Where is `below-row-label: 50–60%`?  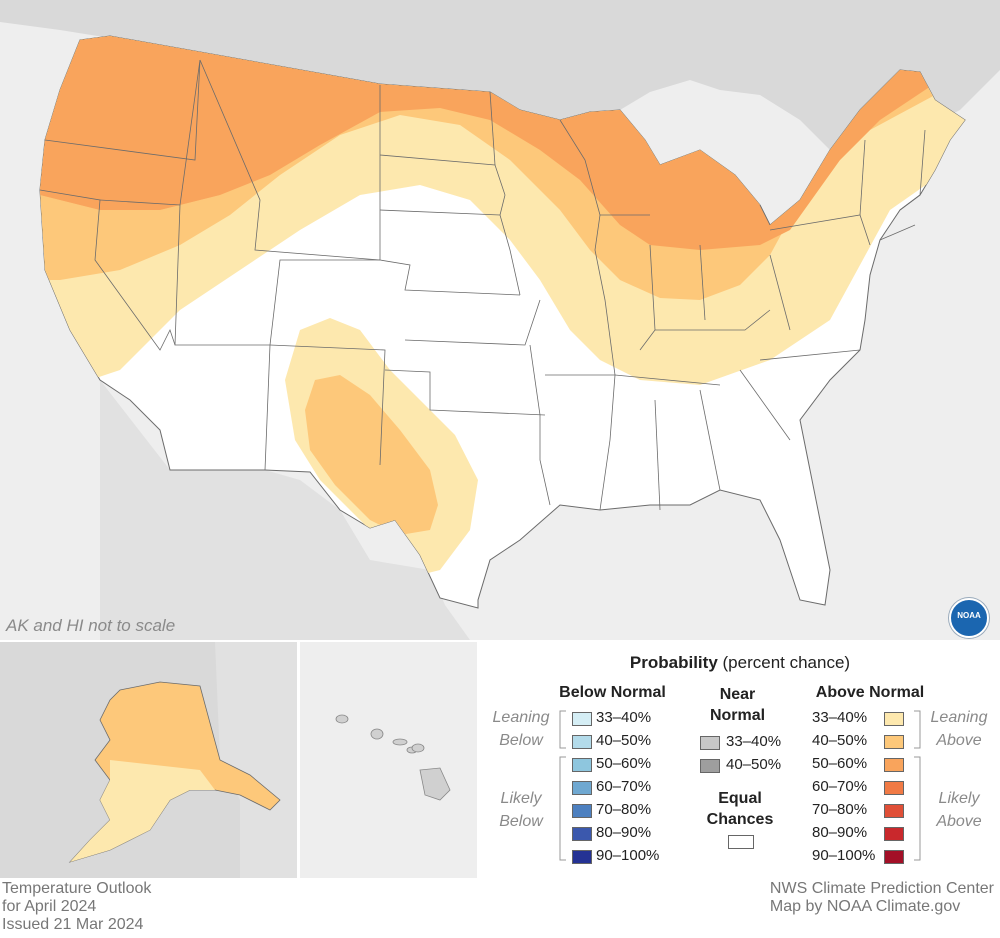
below-row-label: 50–60% is located at coordinates (624, 763).